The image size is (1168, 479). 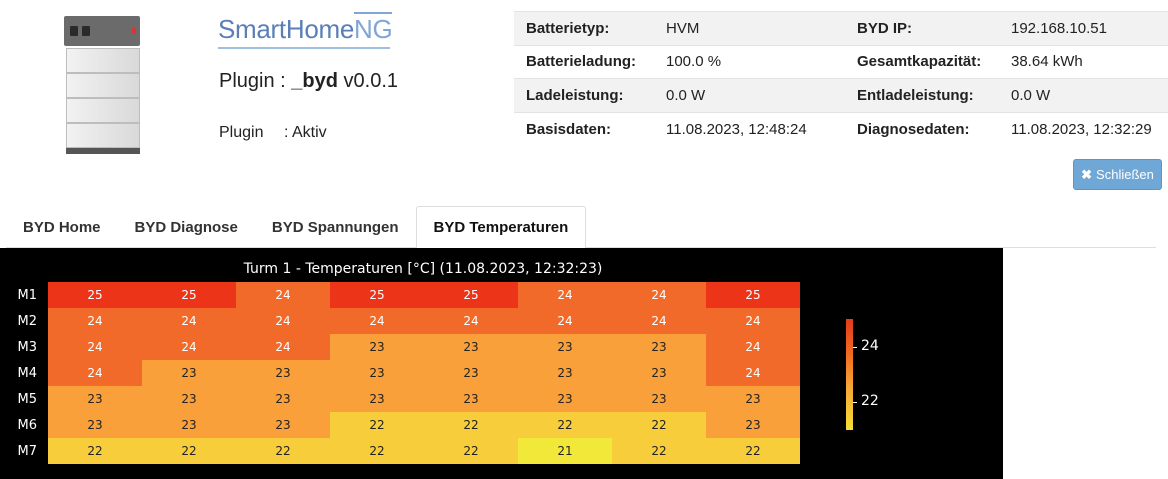 What do you see at coordinates (335, 227) in the screenshot?
I see `tab-byd-spannungen: BYD Spannungen` at bounding box center [335, 227].